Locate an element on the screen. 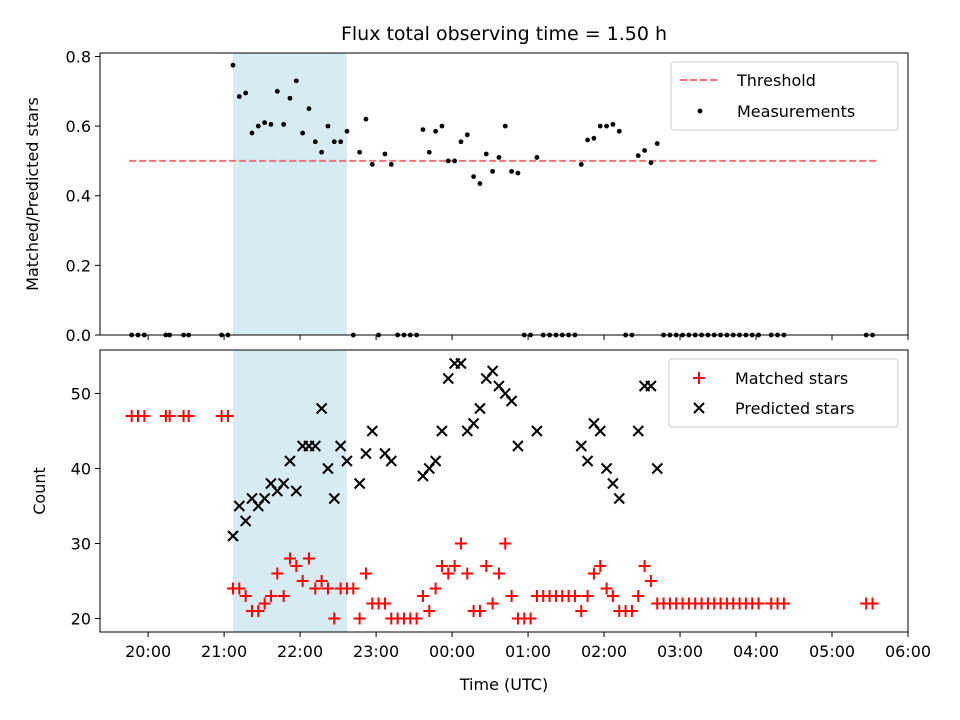 The image size is (960, 720). bottom-panel-shaded-span is located at coordinates (289, 491).